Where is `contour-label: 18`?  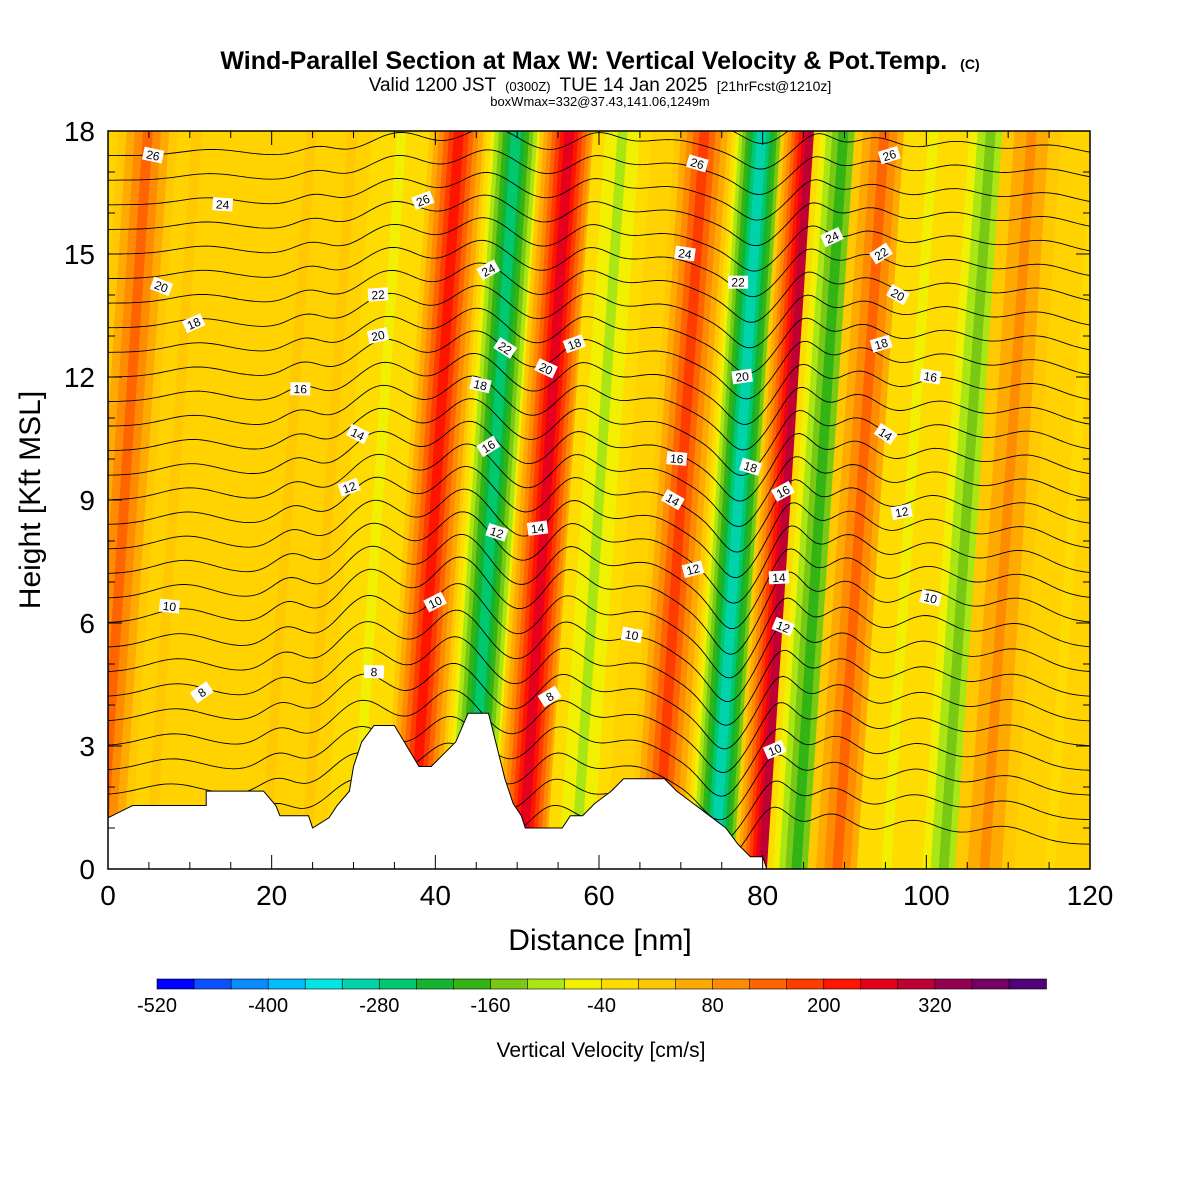
contour-label: 18 is located at coordinates (881, 343).